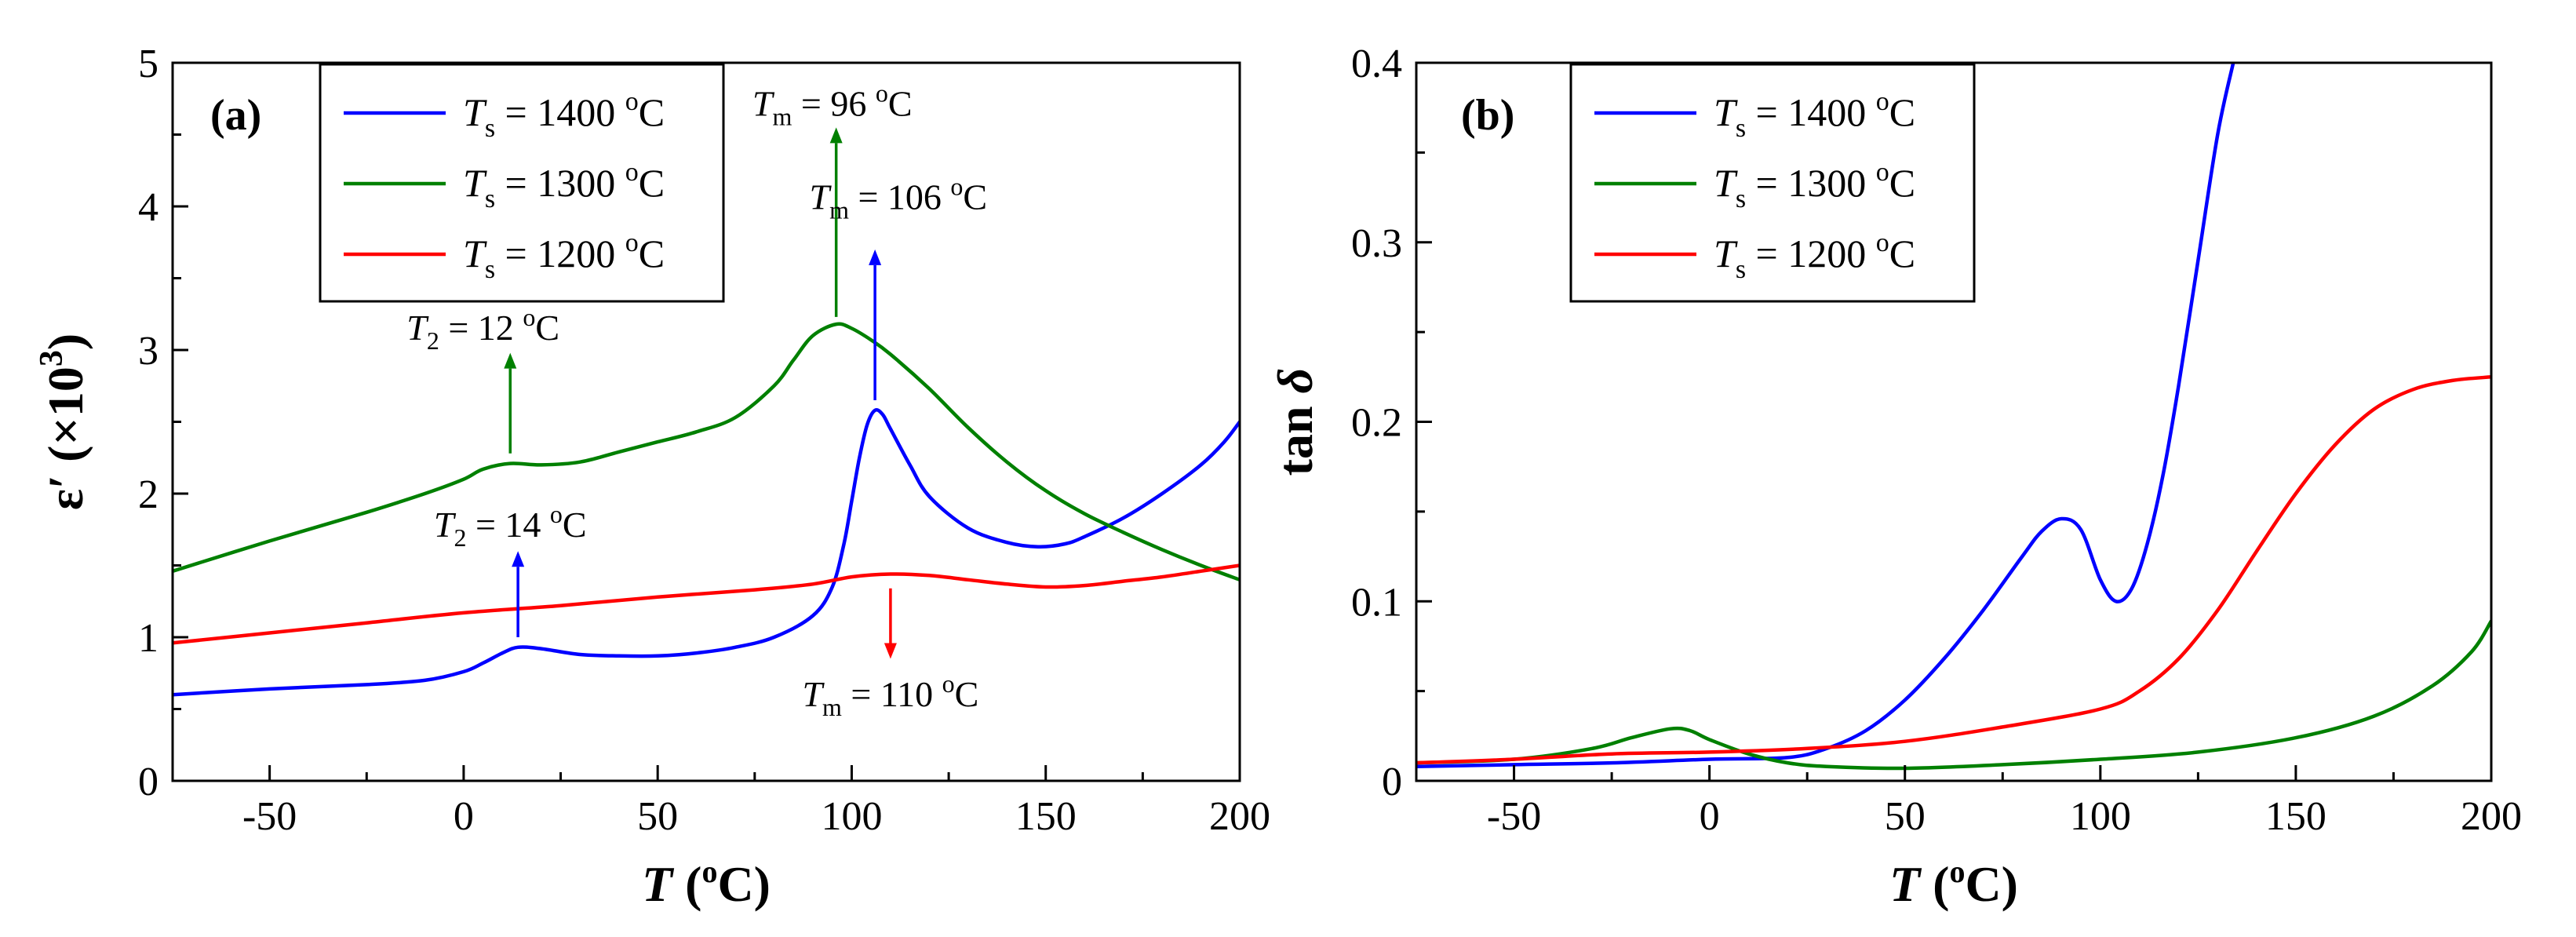 The image size is (2576, 937). Describe the element at coordinates (1376, 64) in the screenshot. I see `y-tick-label: 0.4` at that location.